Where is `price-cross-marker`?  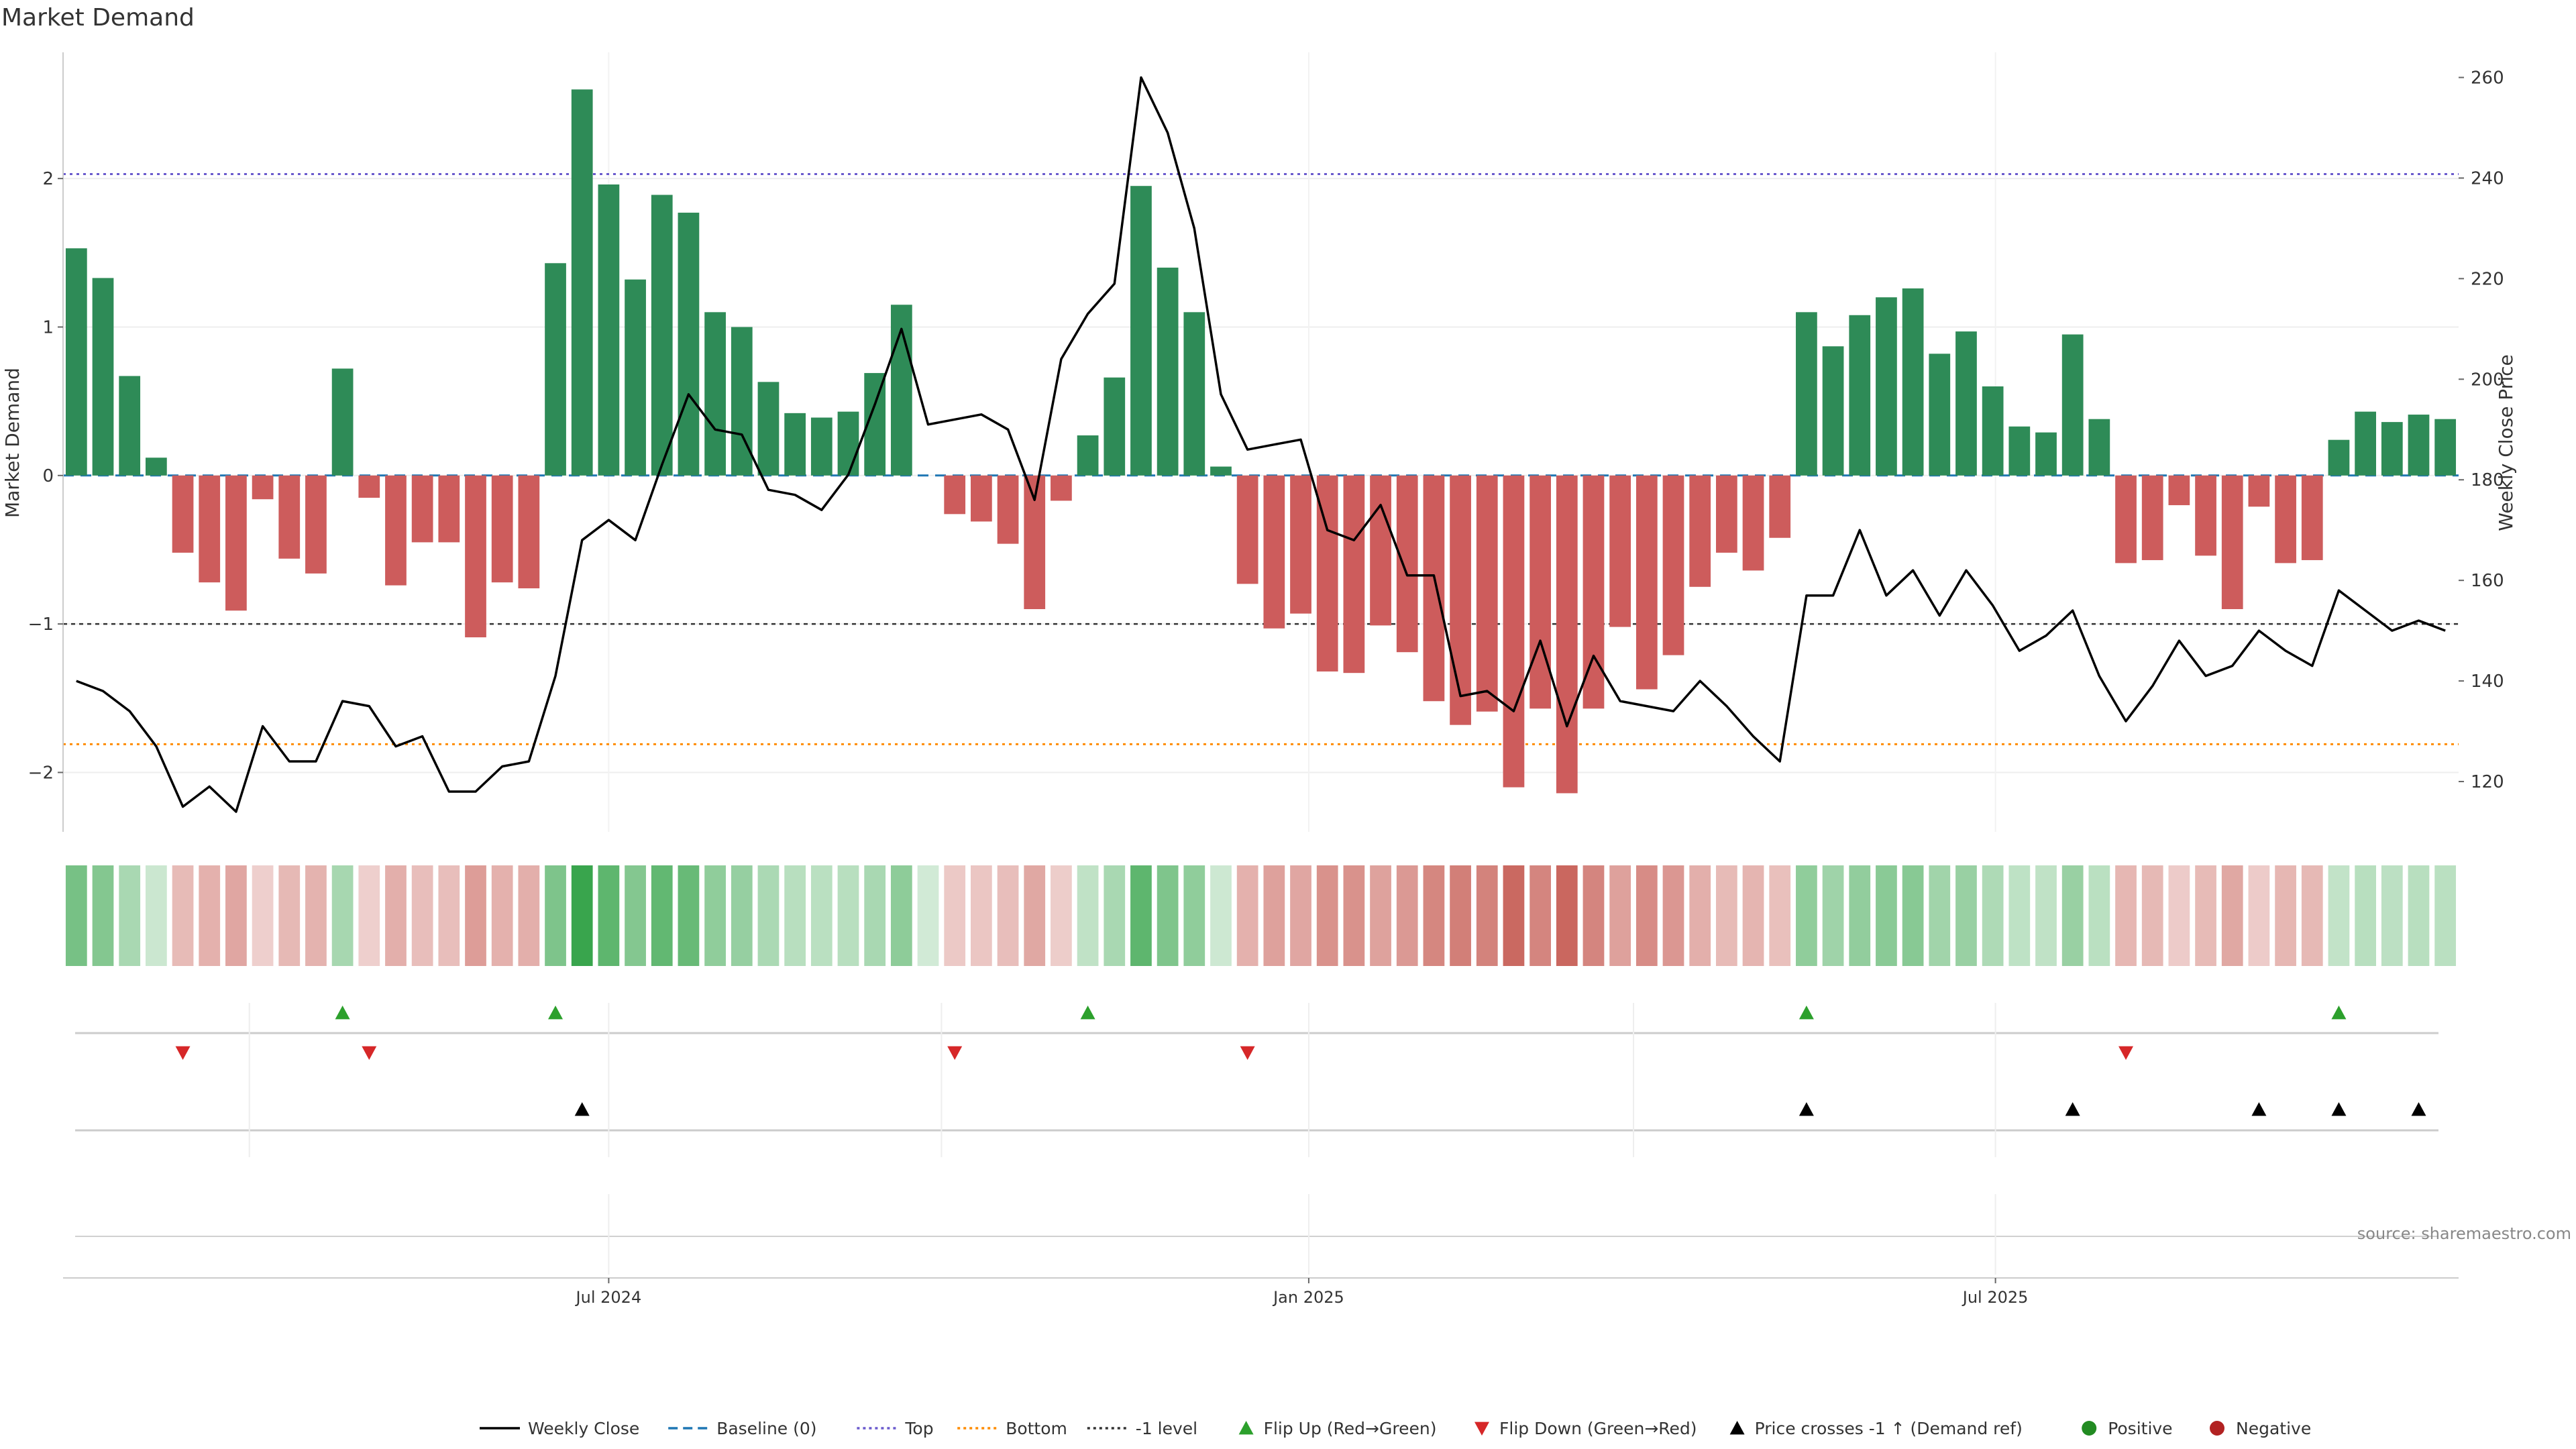
price-cross-marker is located at coordinates (2259, 1109).